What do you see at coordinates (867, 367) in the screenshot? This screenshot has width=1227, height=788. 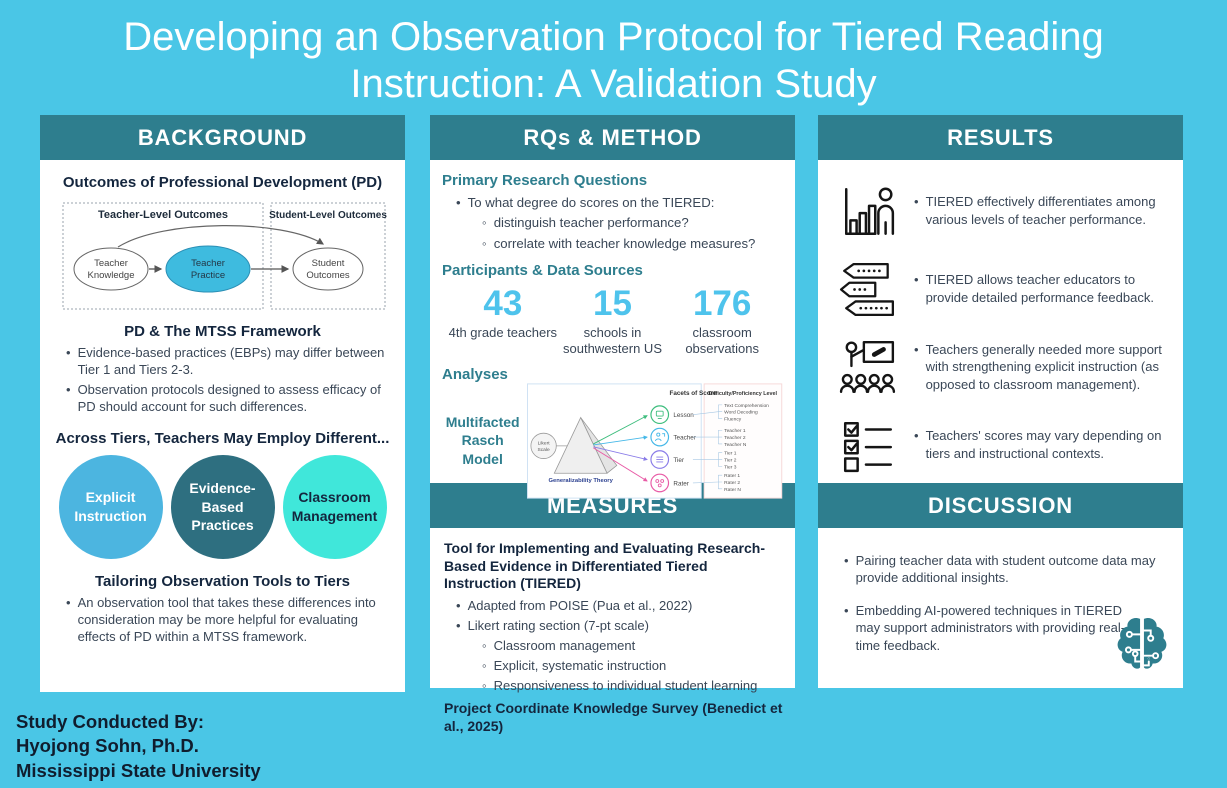 I see `teacher-presentation-icon` at bounding box center [867, 367].